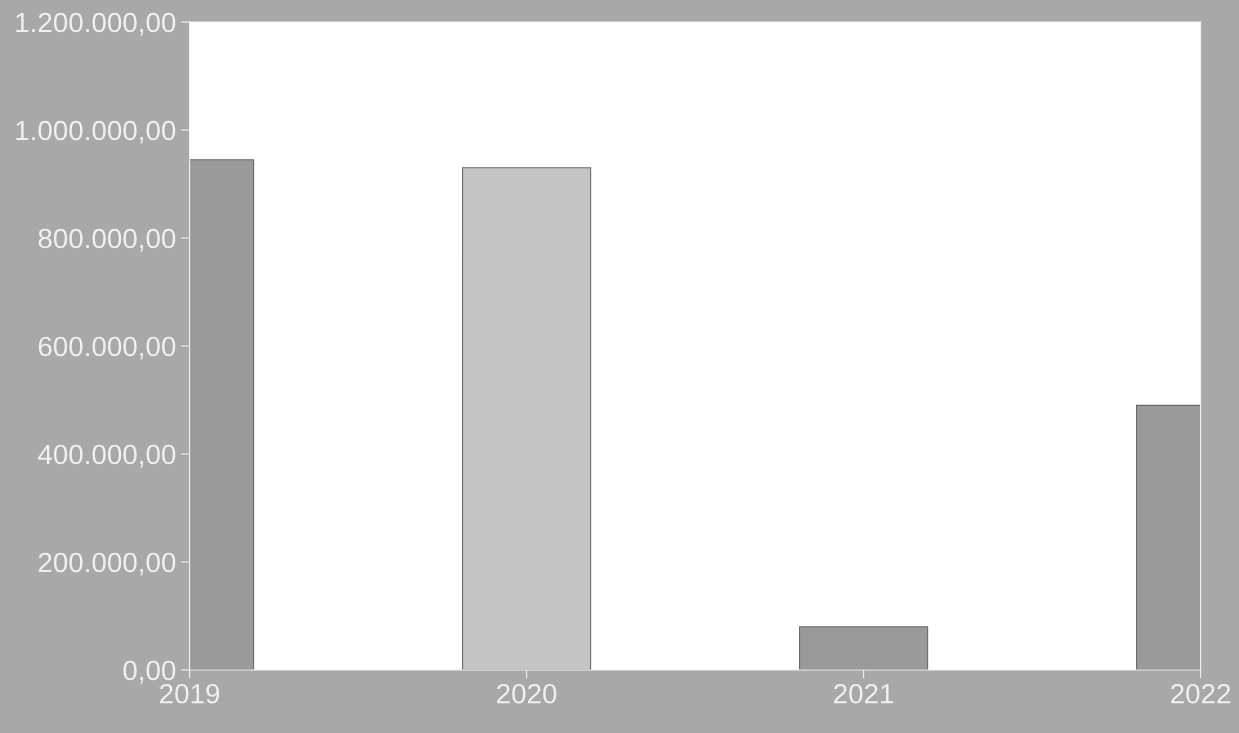 Image resolution: width=1239 pixels, height=733 pixels. Describe the element at coordinates (96, 24) in the screenshot. I see `y-tick-label: 1.200.000,00` at that location.